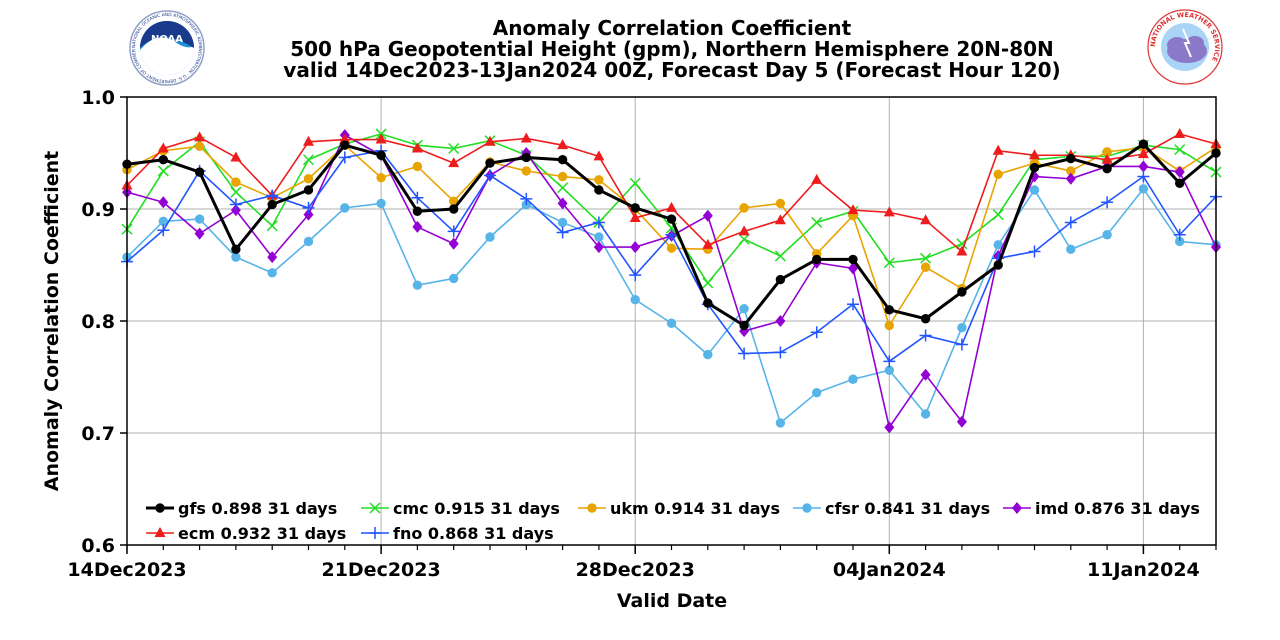 The image size is (1280, 640). I want to click on x-tick-label: 11Jan2024, so click(1143, 570).